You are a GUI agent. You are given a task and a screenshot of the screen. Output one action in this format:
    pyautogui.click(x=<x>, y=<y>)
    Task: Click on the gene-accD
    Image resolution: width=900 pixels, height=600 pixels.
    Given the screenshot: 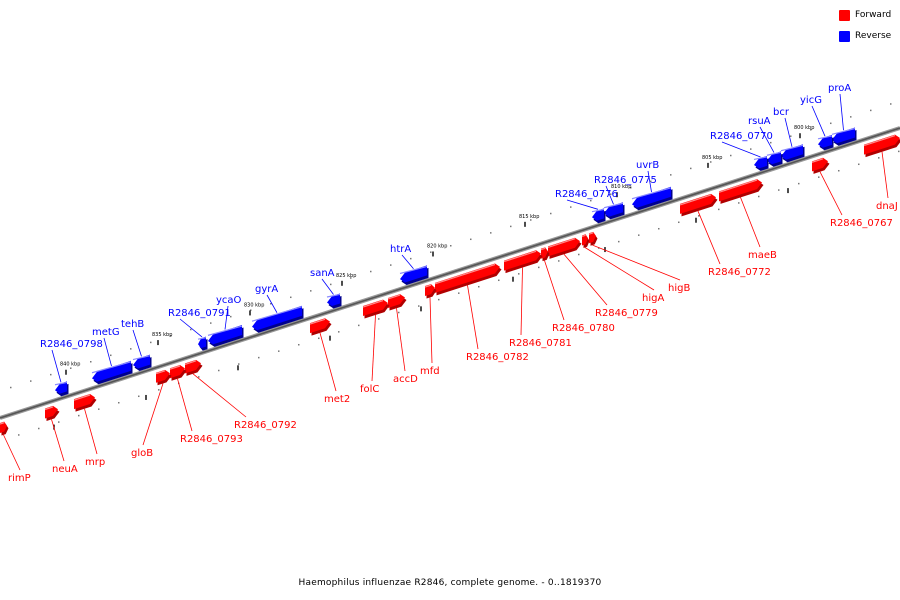 What is the action you would take?
    pyautogui.click(x=397, y=302)
    